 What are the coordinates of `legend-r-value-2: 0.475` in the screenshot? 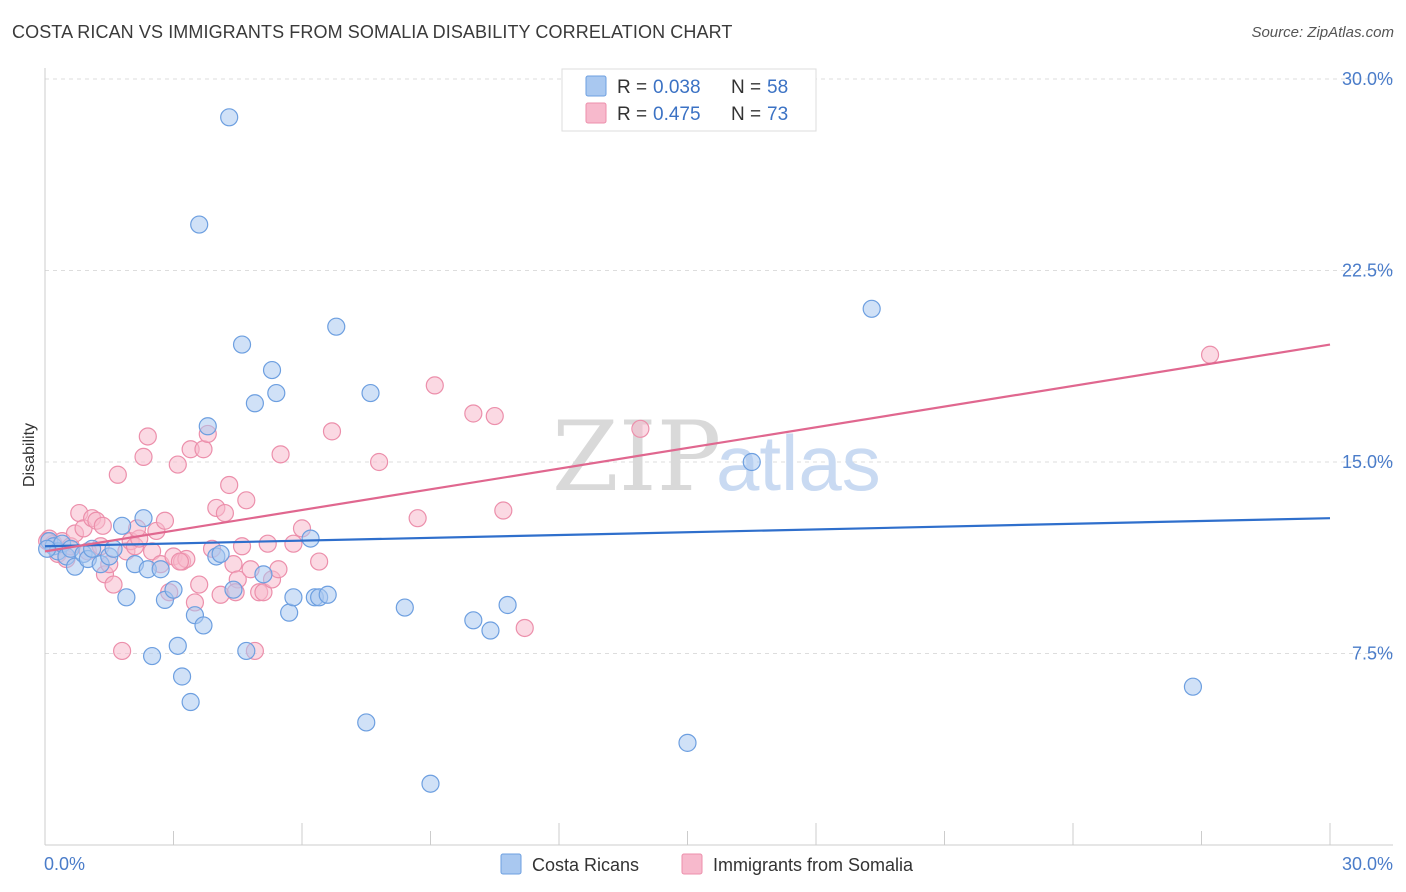 It's located at (677, 114).